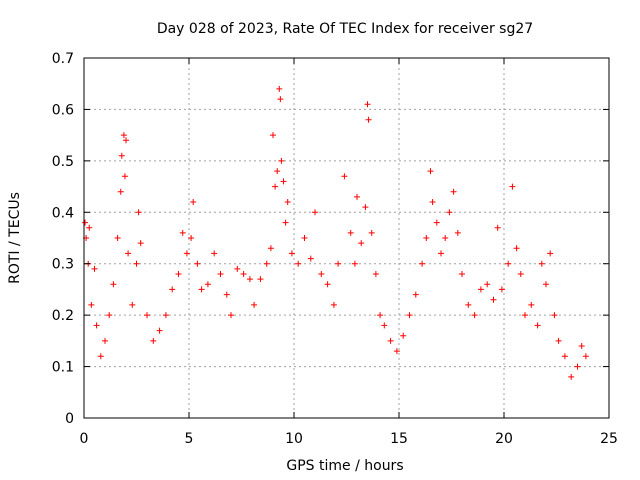 The height and width of the screenshot is (480, 640). What do you see at coordinates (189, 439) in the screenshot?
I see `x-tick-label: 5` at bounding box center [189, 439].